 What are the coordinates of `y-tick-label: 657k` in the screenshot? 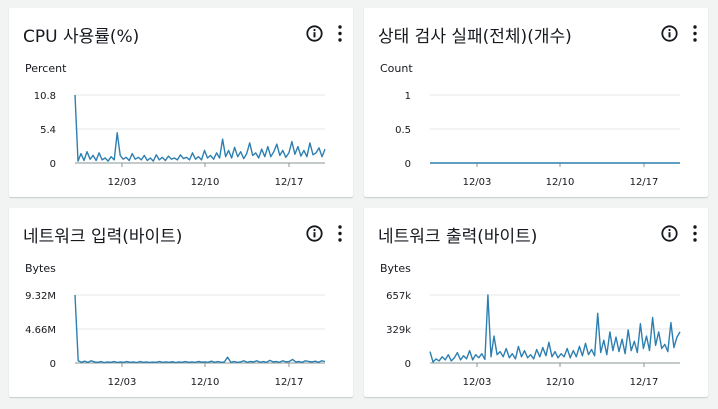 It's located at (398, 296).